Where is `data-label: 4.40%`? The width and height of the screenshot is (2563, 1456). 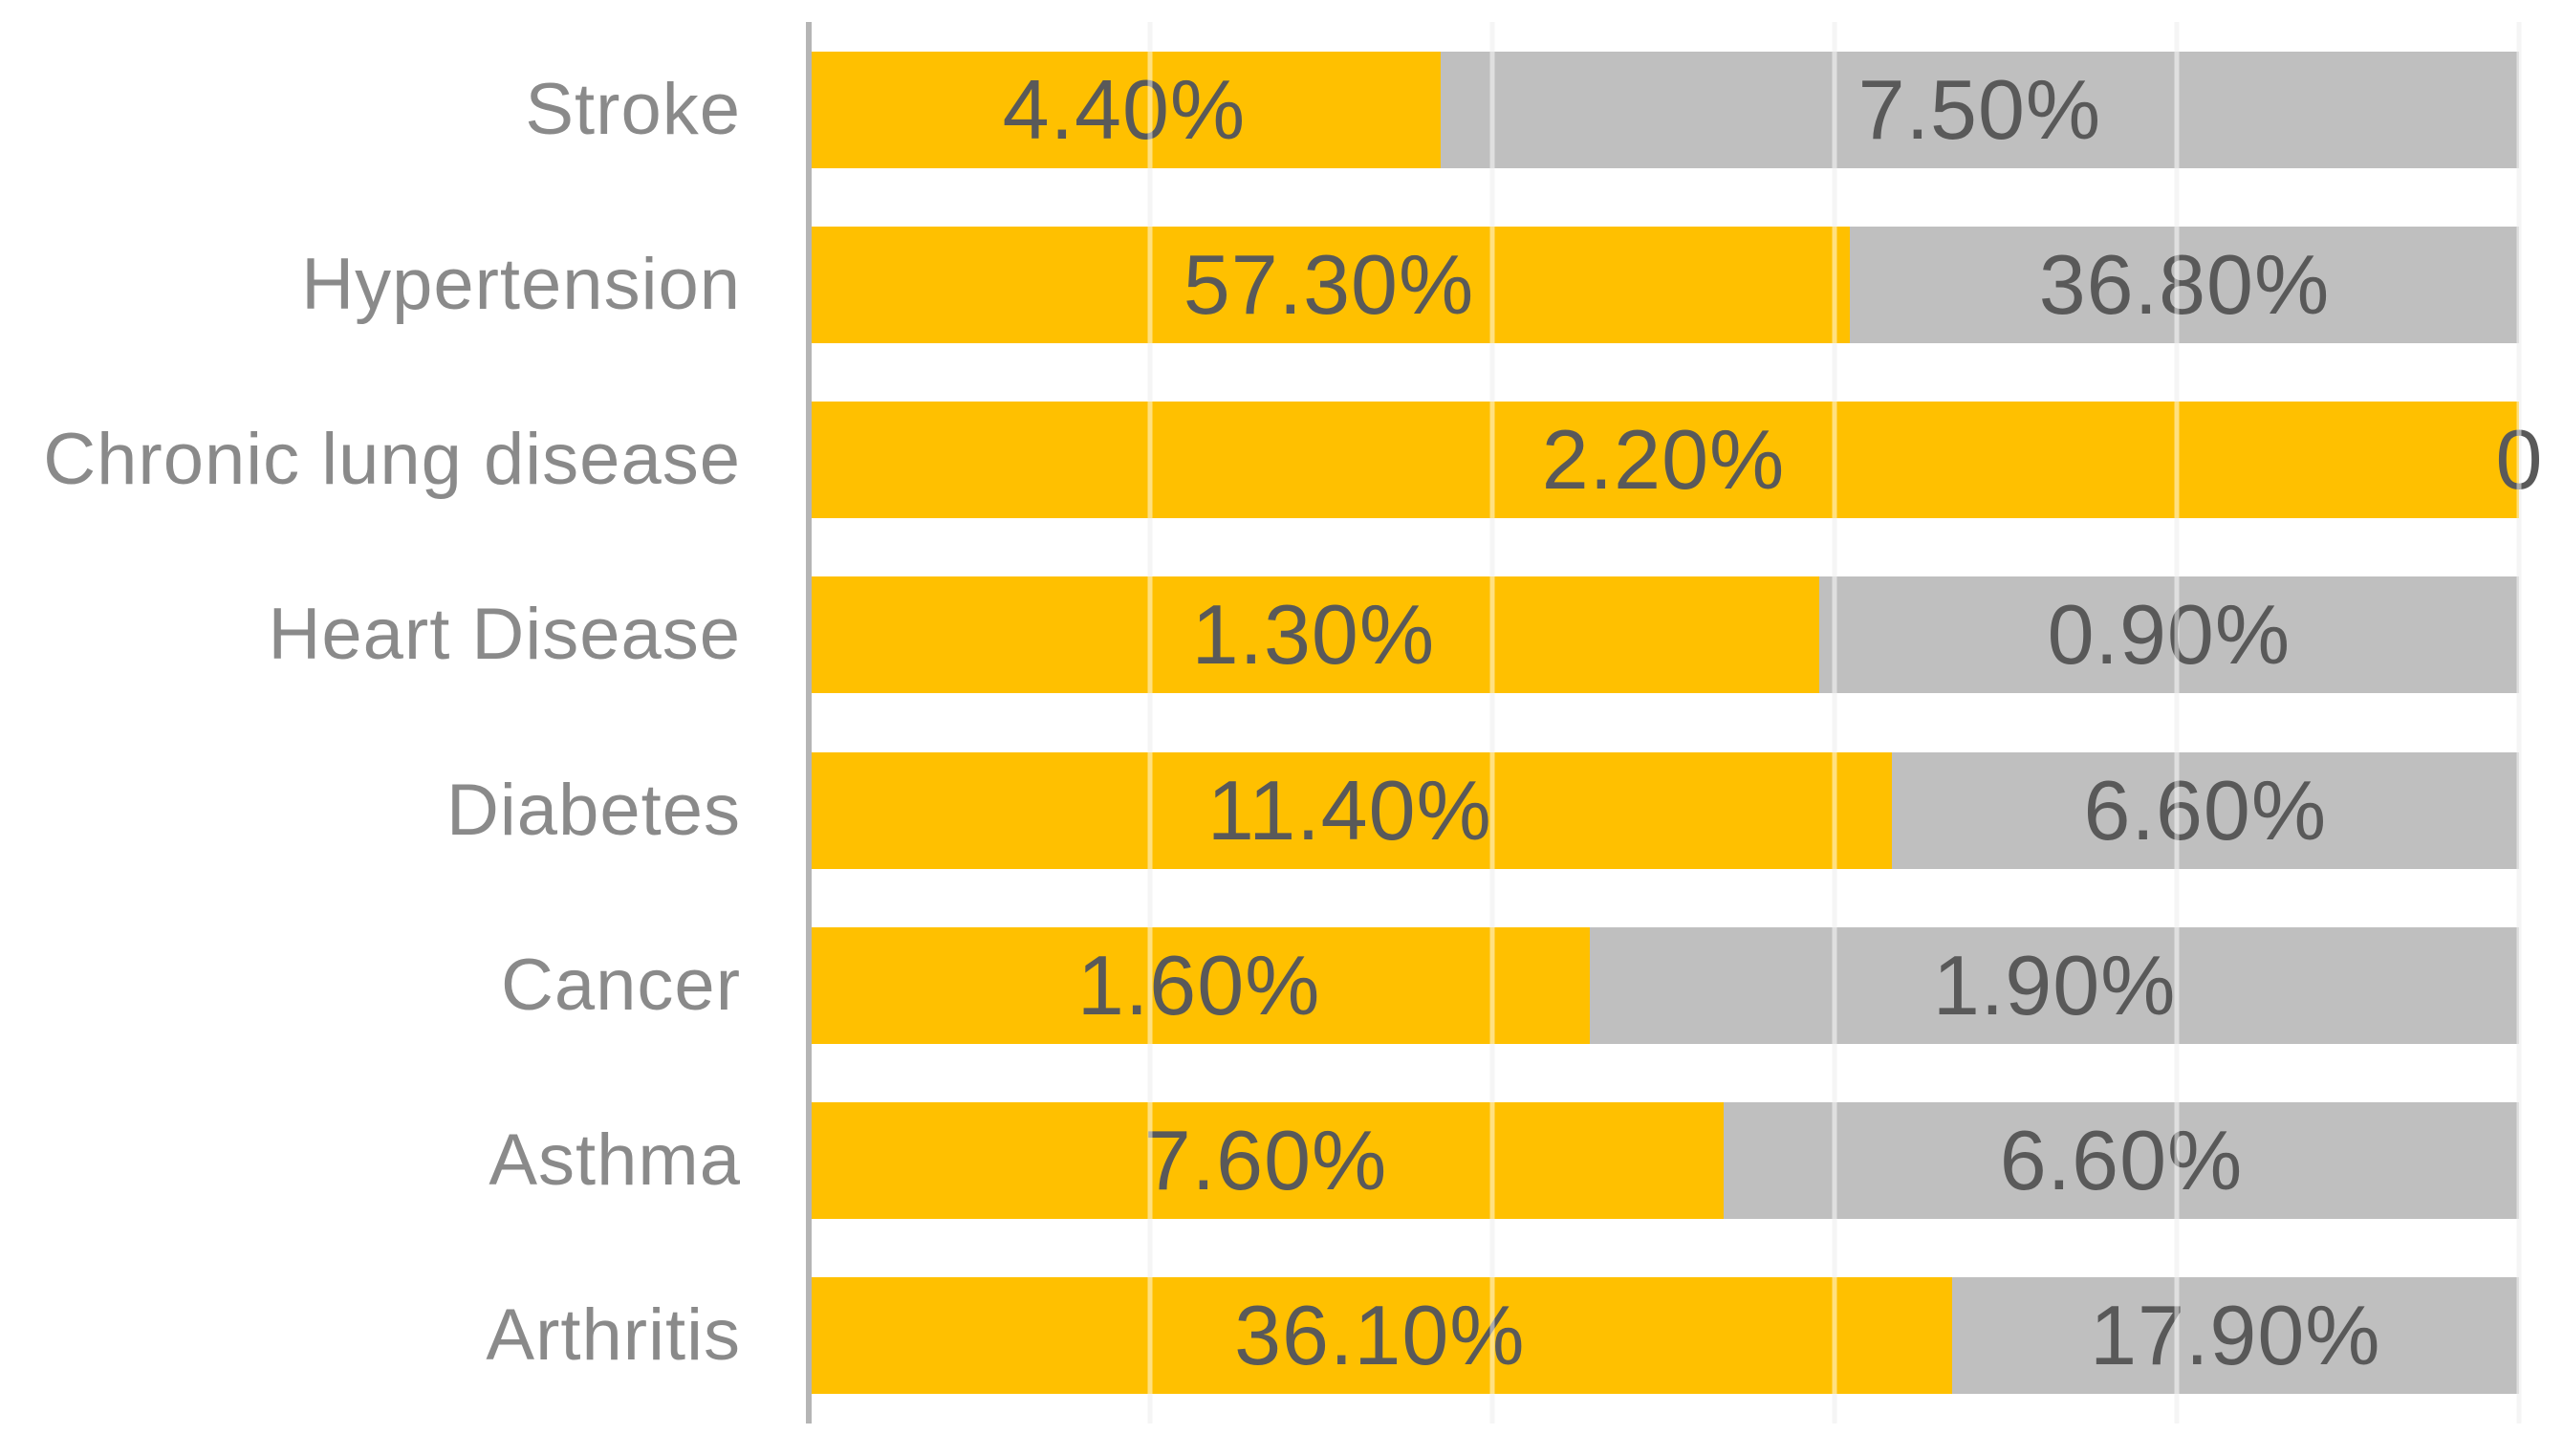
data-label: 4.40% is located at coordinates (1124, 109).